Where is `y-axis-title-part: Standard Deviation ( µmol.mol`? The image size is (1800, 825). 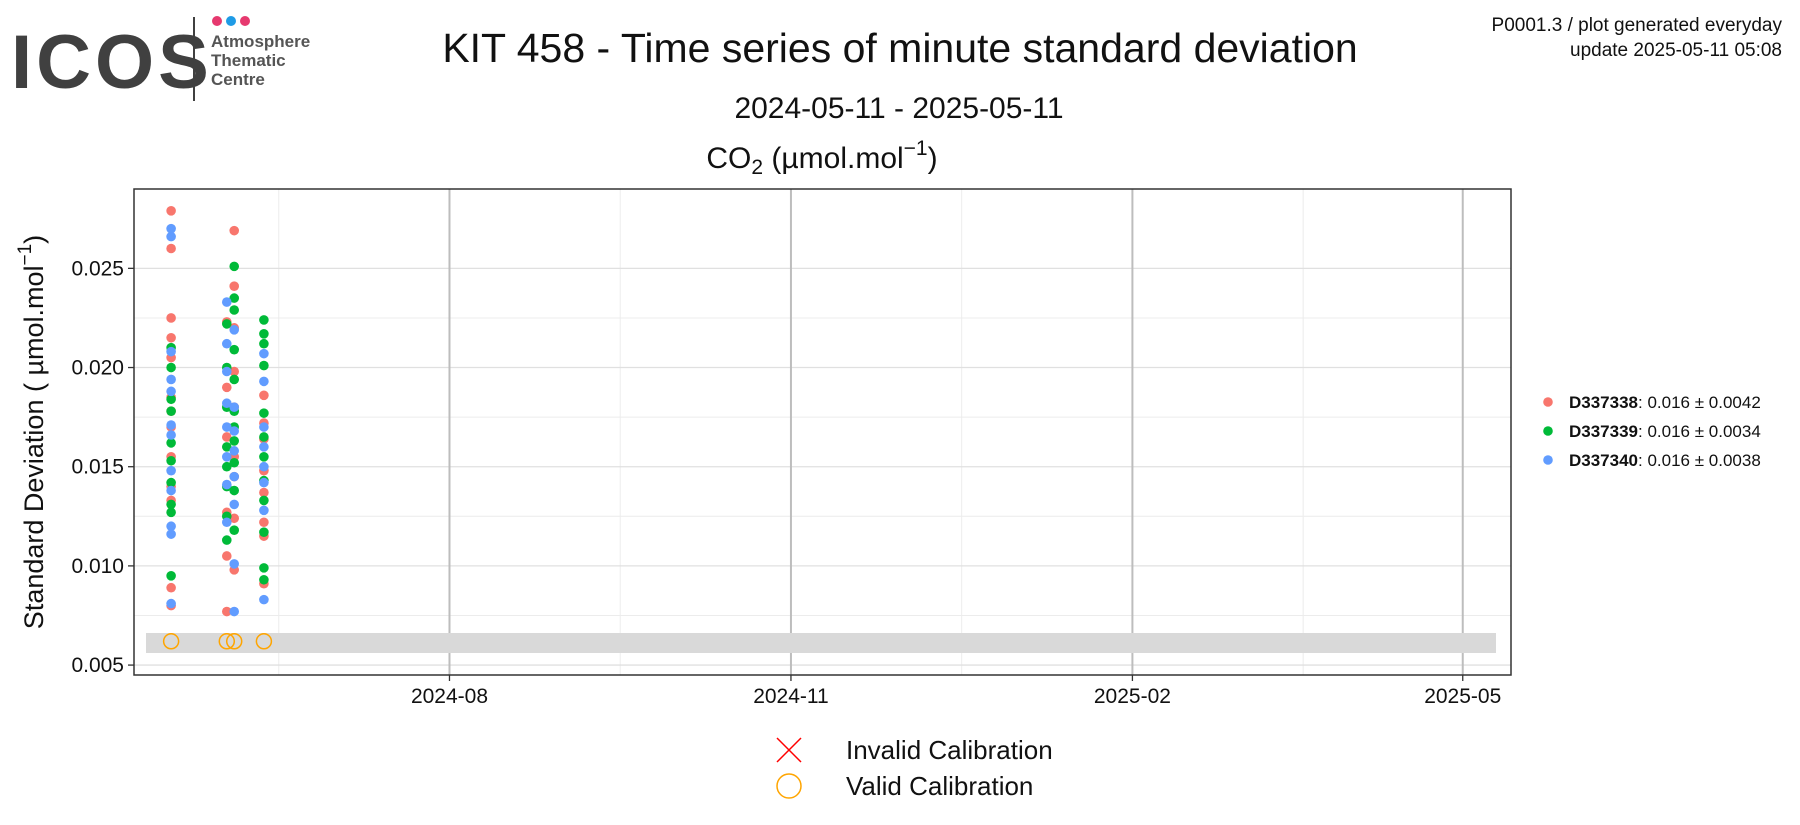
y-axis-title-part: Standard Deviation ( µmol.mol is located at coordinates (34, 447).